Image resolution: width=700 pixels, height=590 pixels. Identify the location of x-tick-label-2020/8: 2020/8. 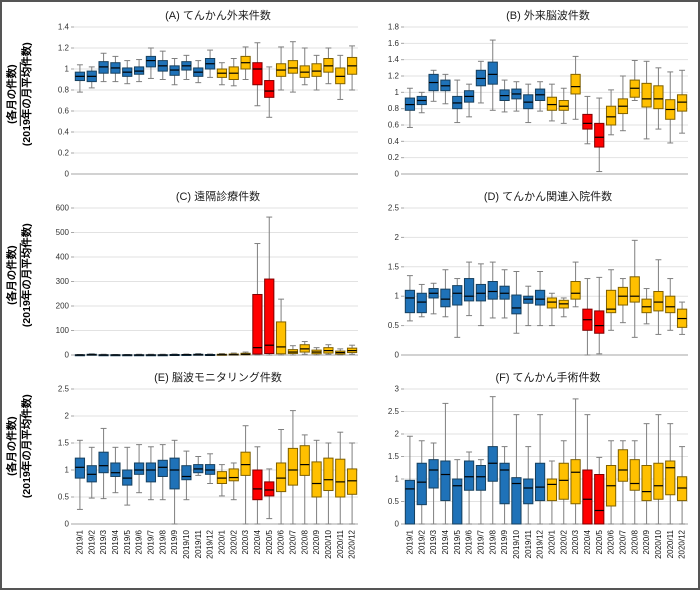
(634, 541).